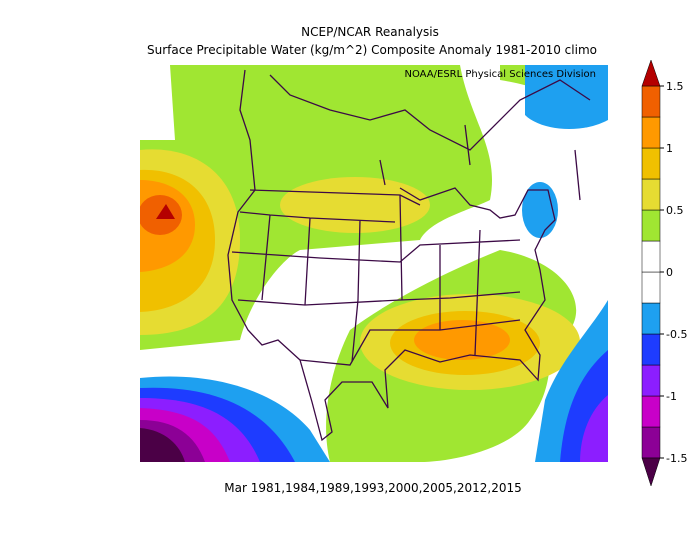 This screenshot has width=700, height=542. What do you see at coordinates (676, 458) in the screenshot?
I see `colorbar-tick-label: -1.5` at bounding box center [676, 458].